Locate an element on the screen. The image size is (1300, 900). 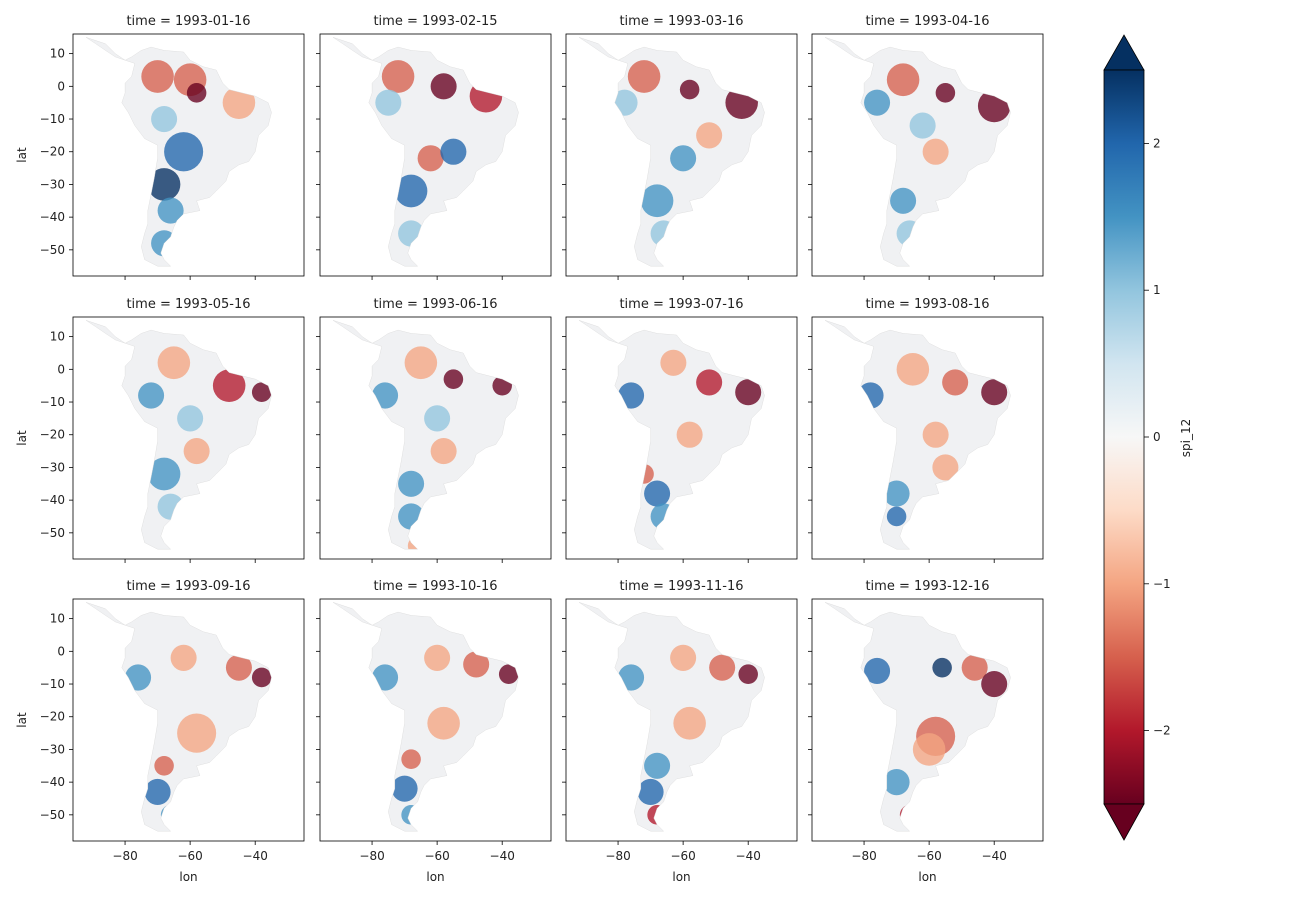
panel-title: time = 1993-01-16 is located at coordinates (188, 21).